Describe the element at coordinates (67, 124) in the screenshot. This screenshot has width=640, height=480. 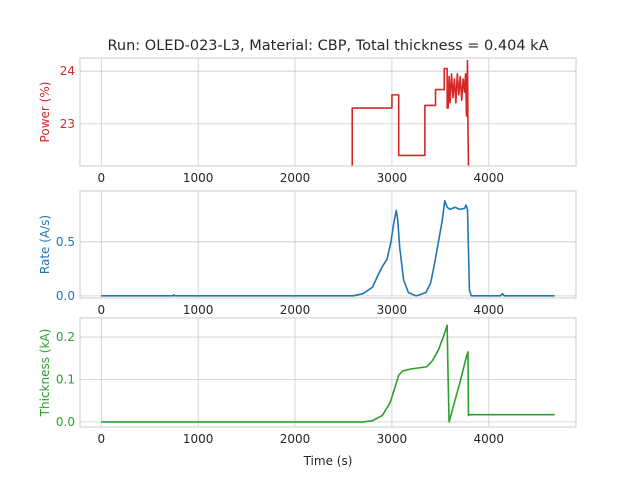
I see `y-tick-label: 23` at that location.